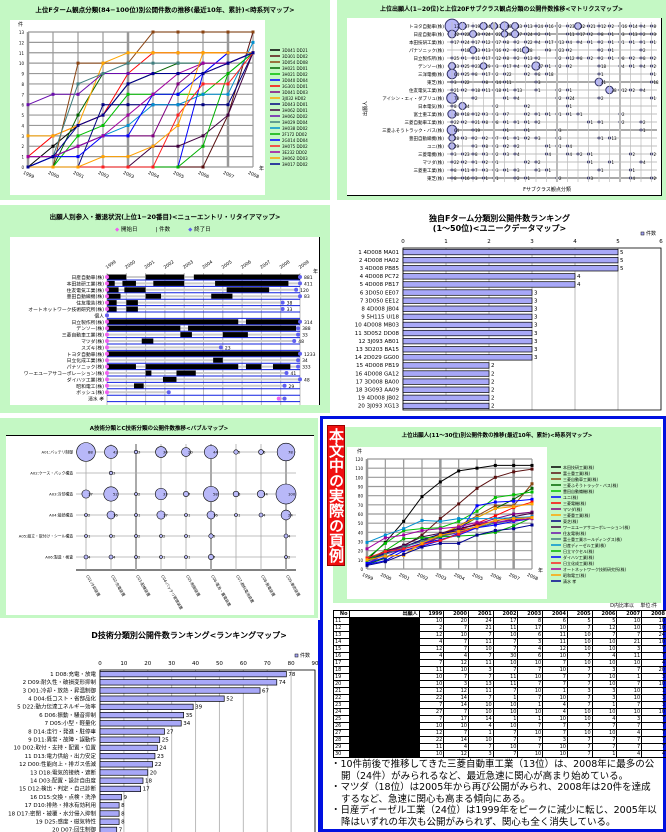 The height and width of the screenshot is (832, 666). I want to click on row-label: トヨタ自動車(株), so click(426, 26).